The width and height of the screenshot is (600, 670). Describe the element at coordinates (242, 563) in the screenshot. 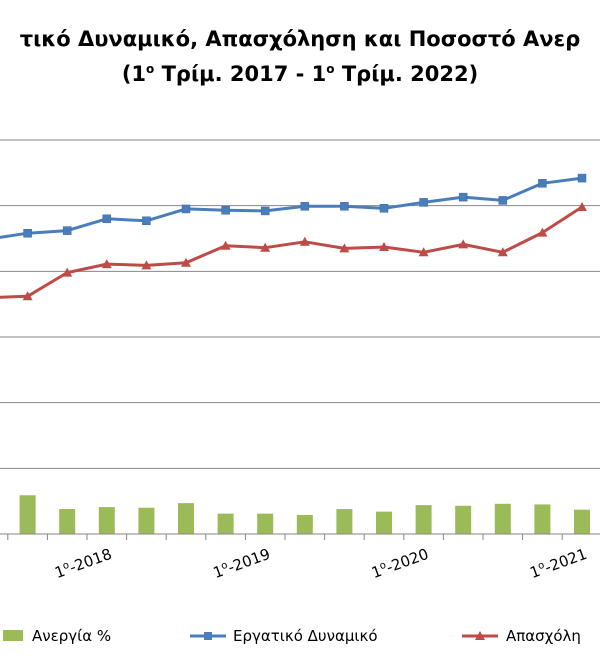

I see `x-tick-label: 1ο-2019` at that location.